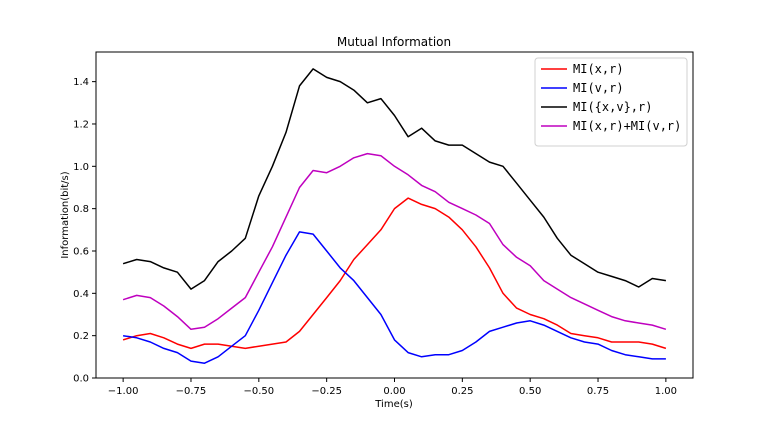 The width and height of the screenshot is (770, 432). What do you see at coordinates (393, 404) in the screenshot?
I see `x-axis-label: Time(s)` at bounding box center [393, 404].